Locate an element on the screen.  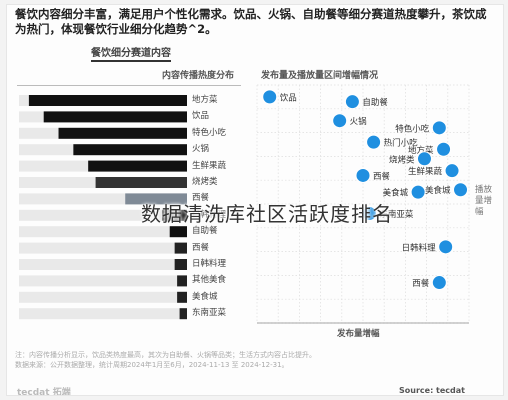
scatter-y-axis-label: 播放量增幅 is located at coordinates (484, 201).